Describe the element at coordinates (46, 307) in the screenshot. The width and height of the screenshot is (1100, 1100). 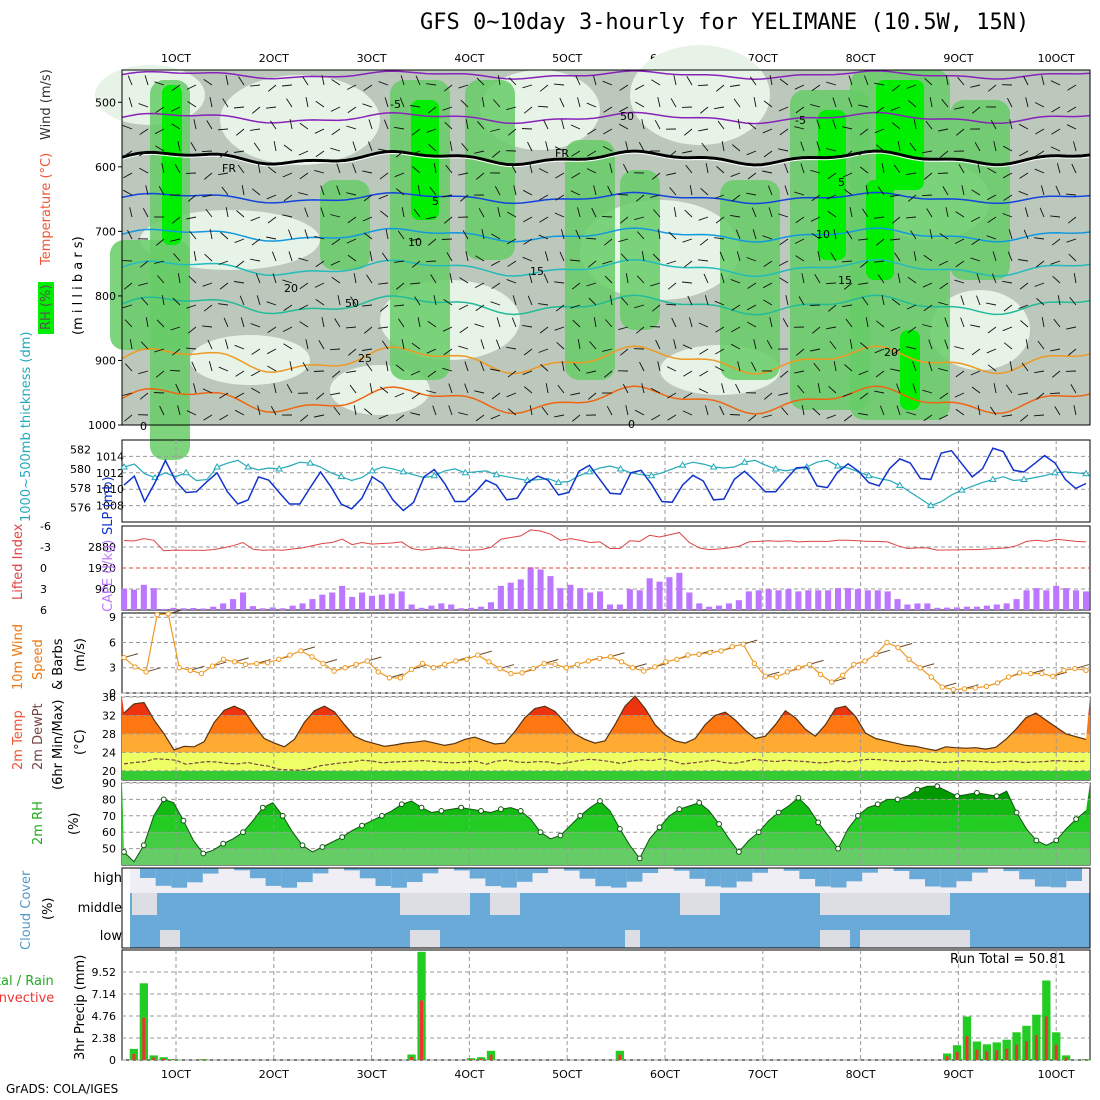
I see `rh-legend-label: RH (%)` at that location.